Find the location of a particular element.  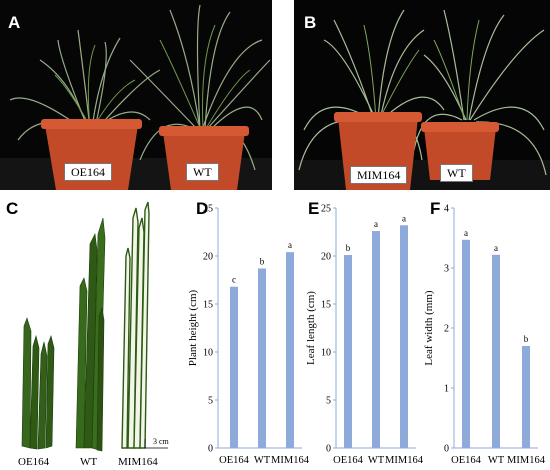

panel-letter-c: C is located at coordinates (12, 208).